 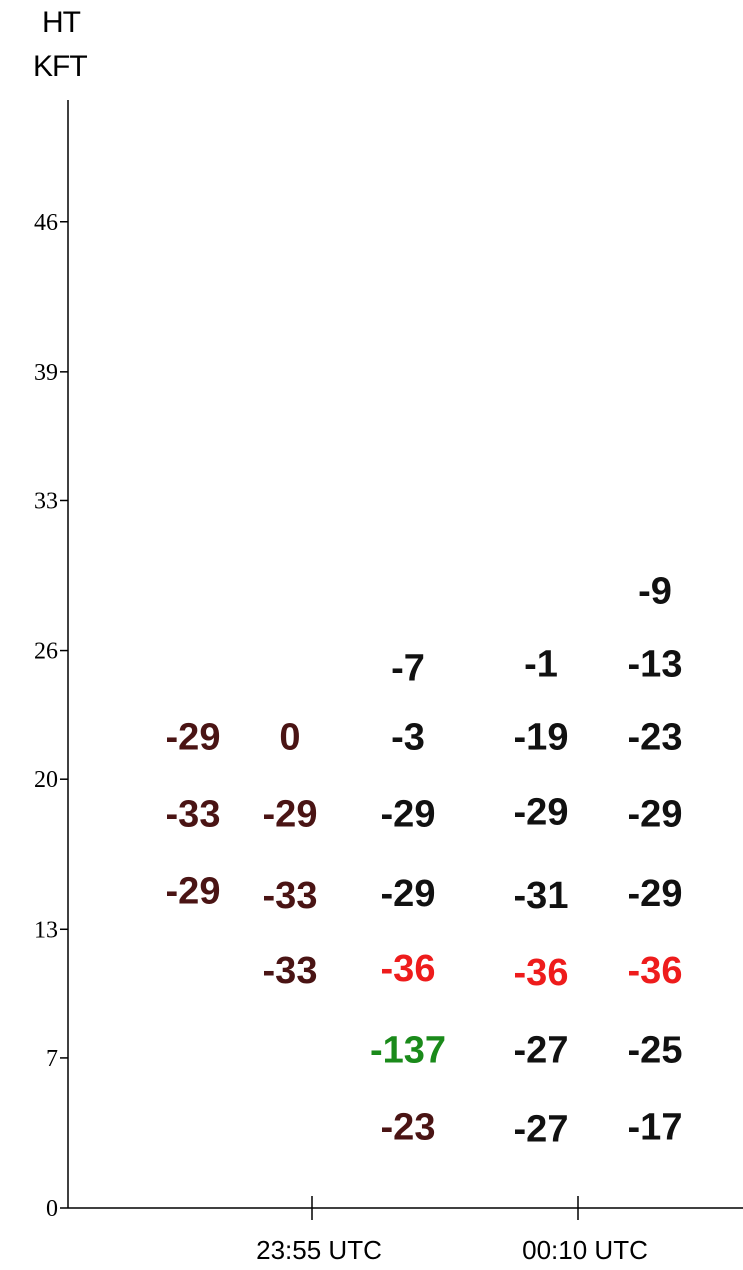 I want to click on x-tick-label: 00:10 UTC, so click(x=585, y=1250).